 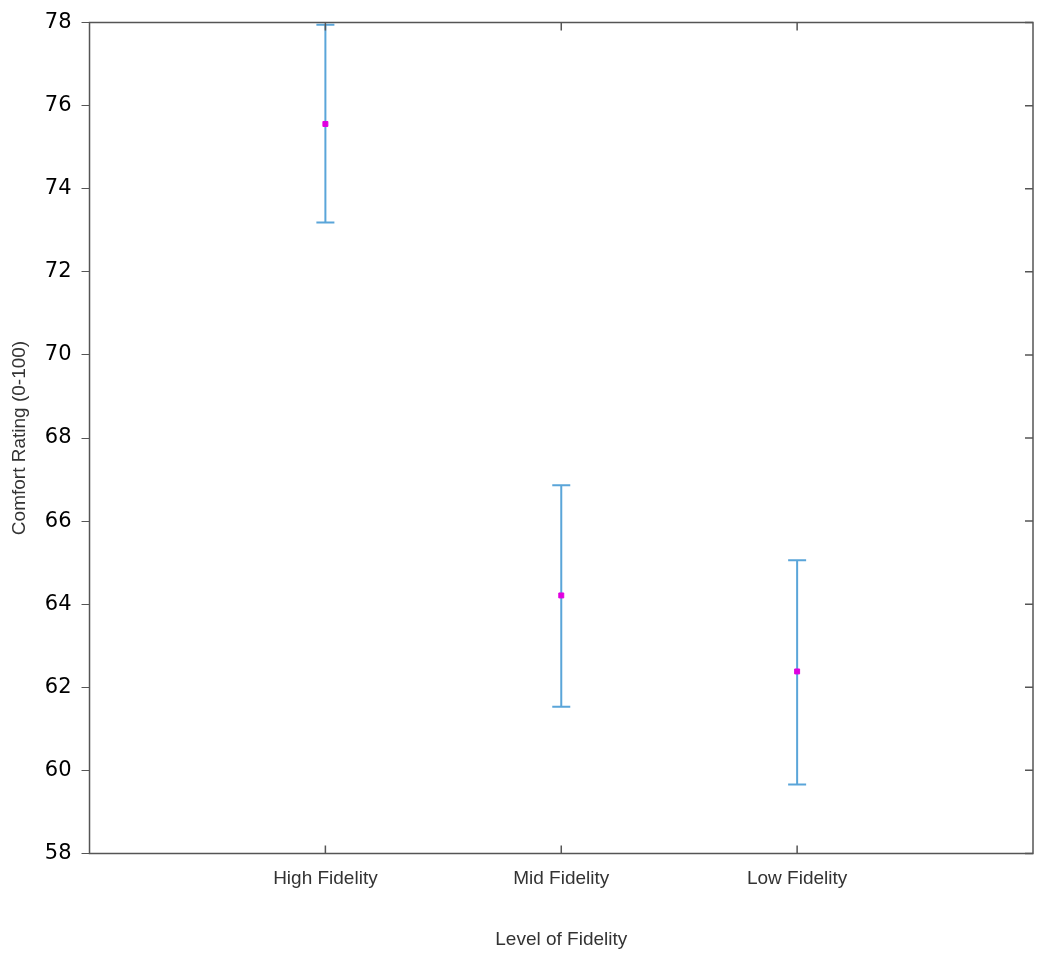 What do you see at coordinates (58, 602) in the screenshot?
I see `y-tick-label: 64` at bounding box center [58, 602].